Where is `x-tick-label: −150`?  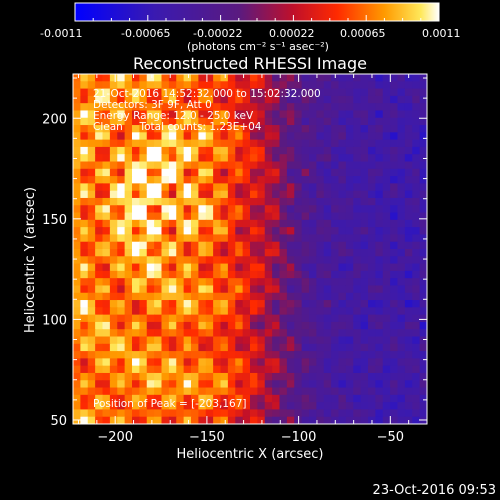 x-tick-label: −150 is located at coordinates (207, 437).